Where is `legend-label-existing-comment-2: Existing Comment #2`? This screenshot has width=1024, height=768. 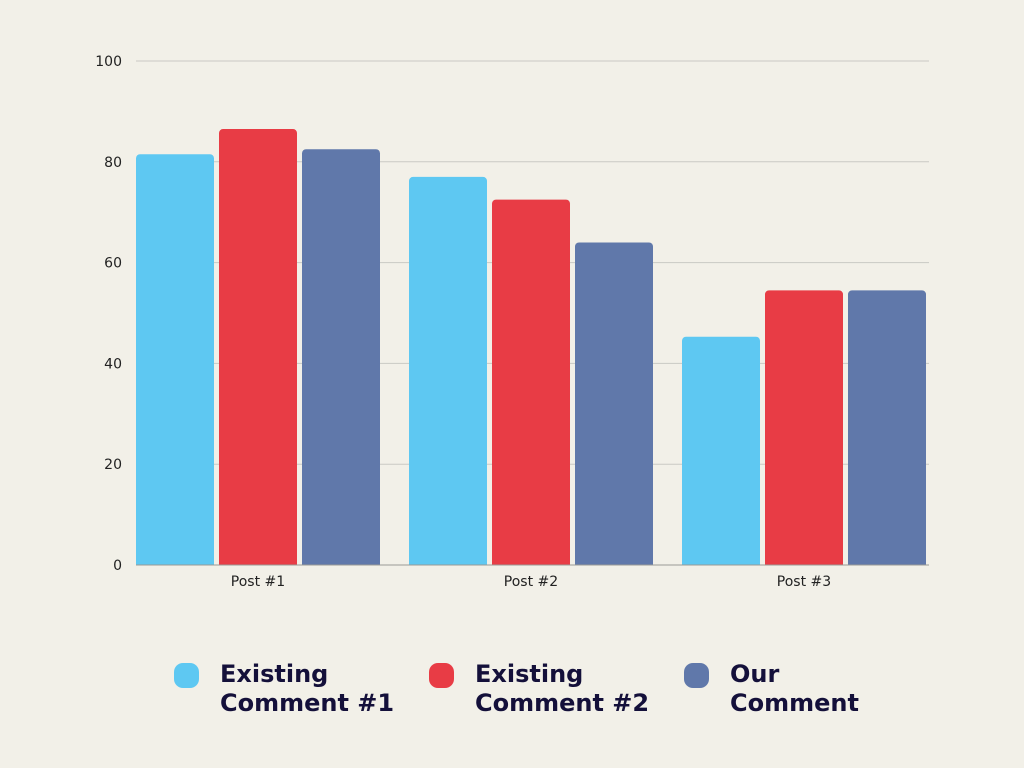 legend-label-existing-comment-2: Existing Comment #2 is located at coordinates (562, 688).